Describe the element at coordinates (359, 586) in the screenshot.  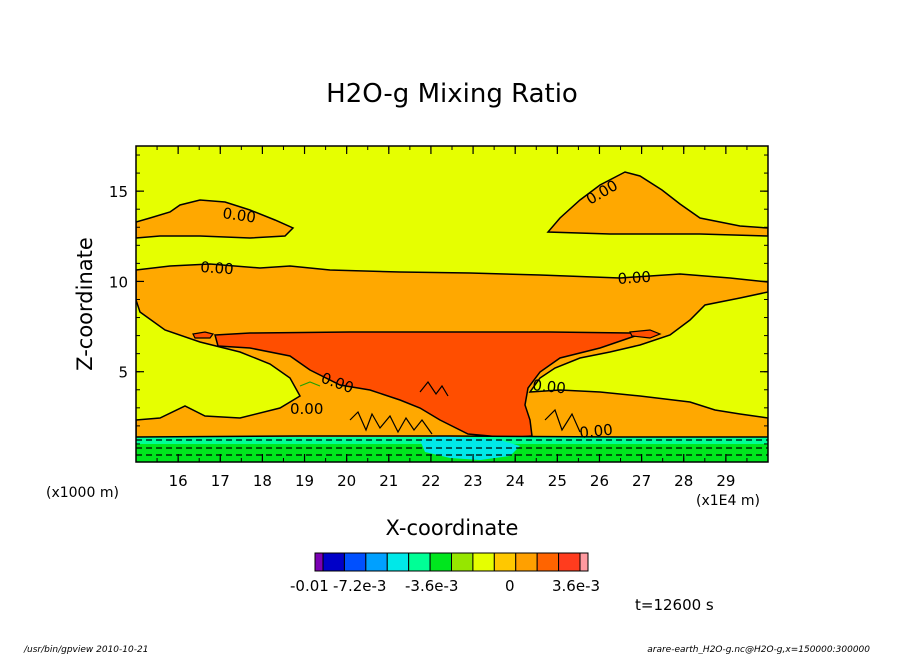
I see `colorbar-label: -7.2e-3` at that location.